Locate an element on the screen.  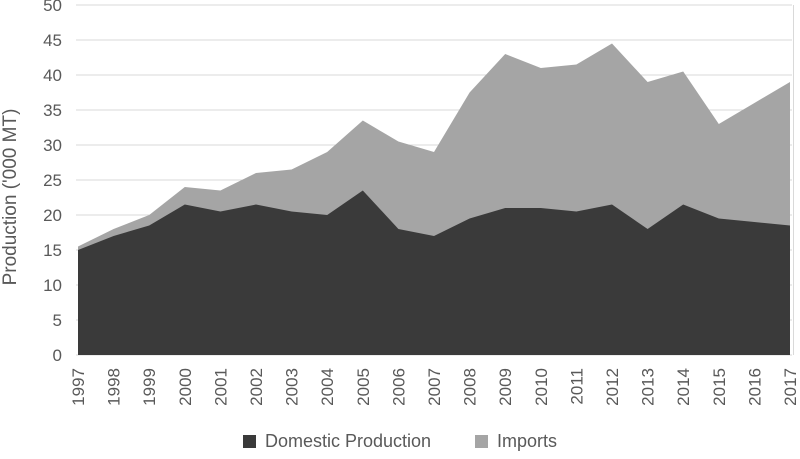
legend-item-domestic-production: Domestic Production is located at coordinates (337, 441).